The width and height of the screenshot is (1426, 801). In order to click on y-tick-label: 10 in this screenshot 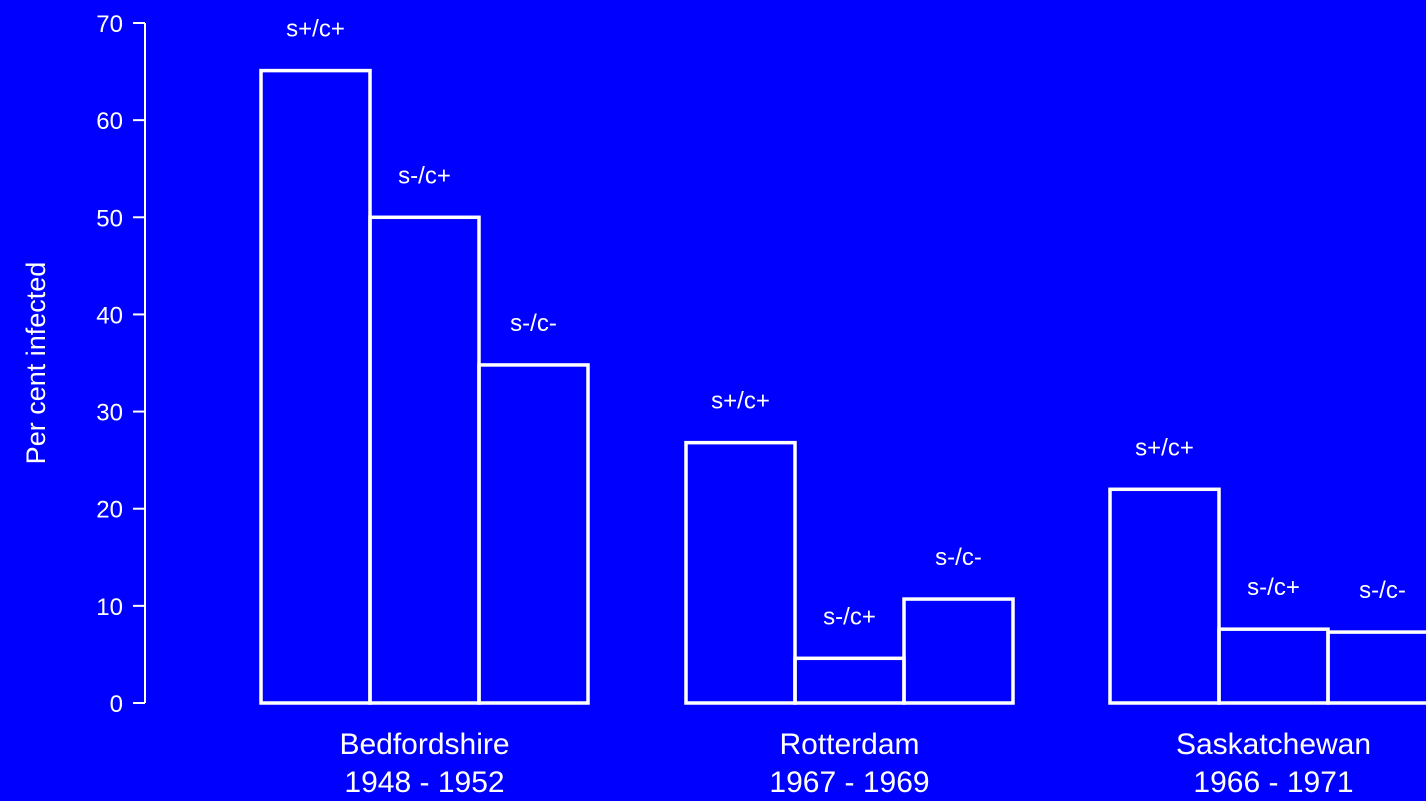, I will do `click(109, 607)`.